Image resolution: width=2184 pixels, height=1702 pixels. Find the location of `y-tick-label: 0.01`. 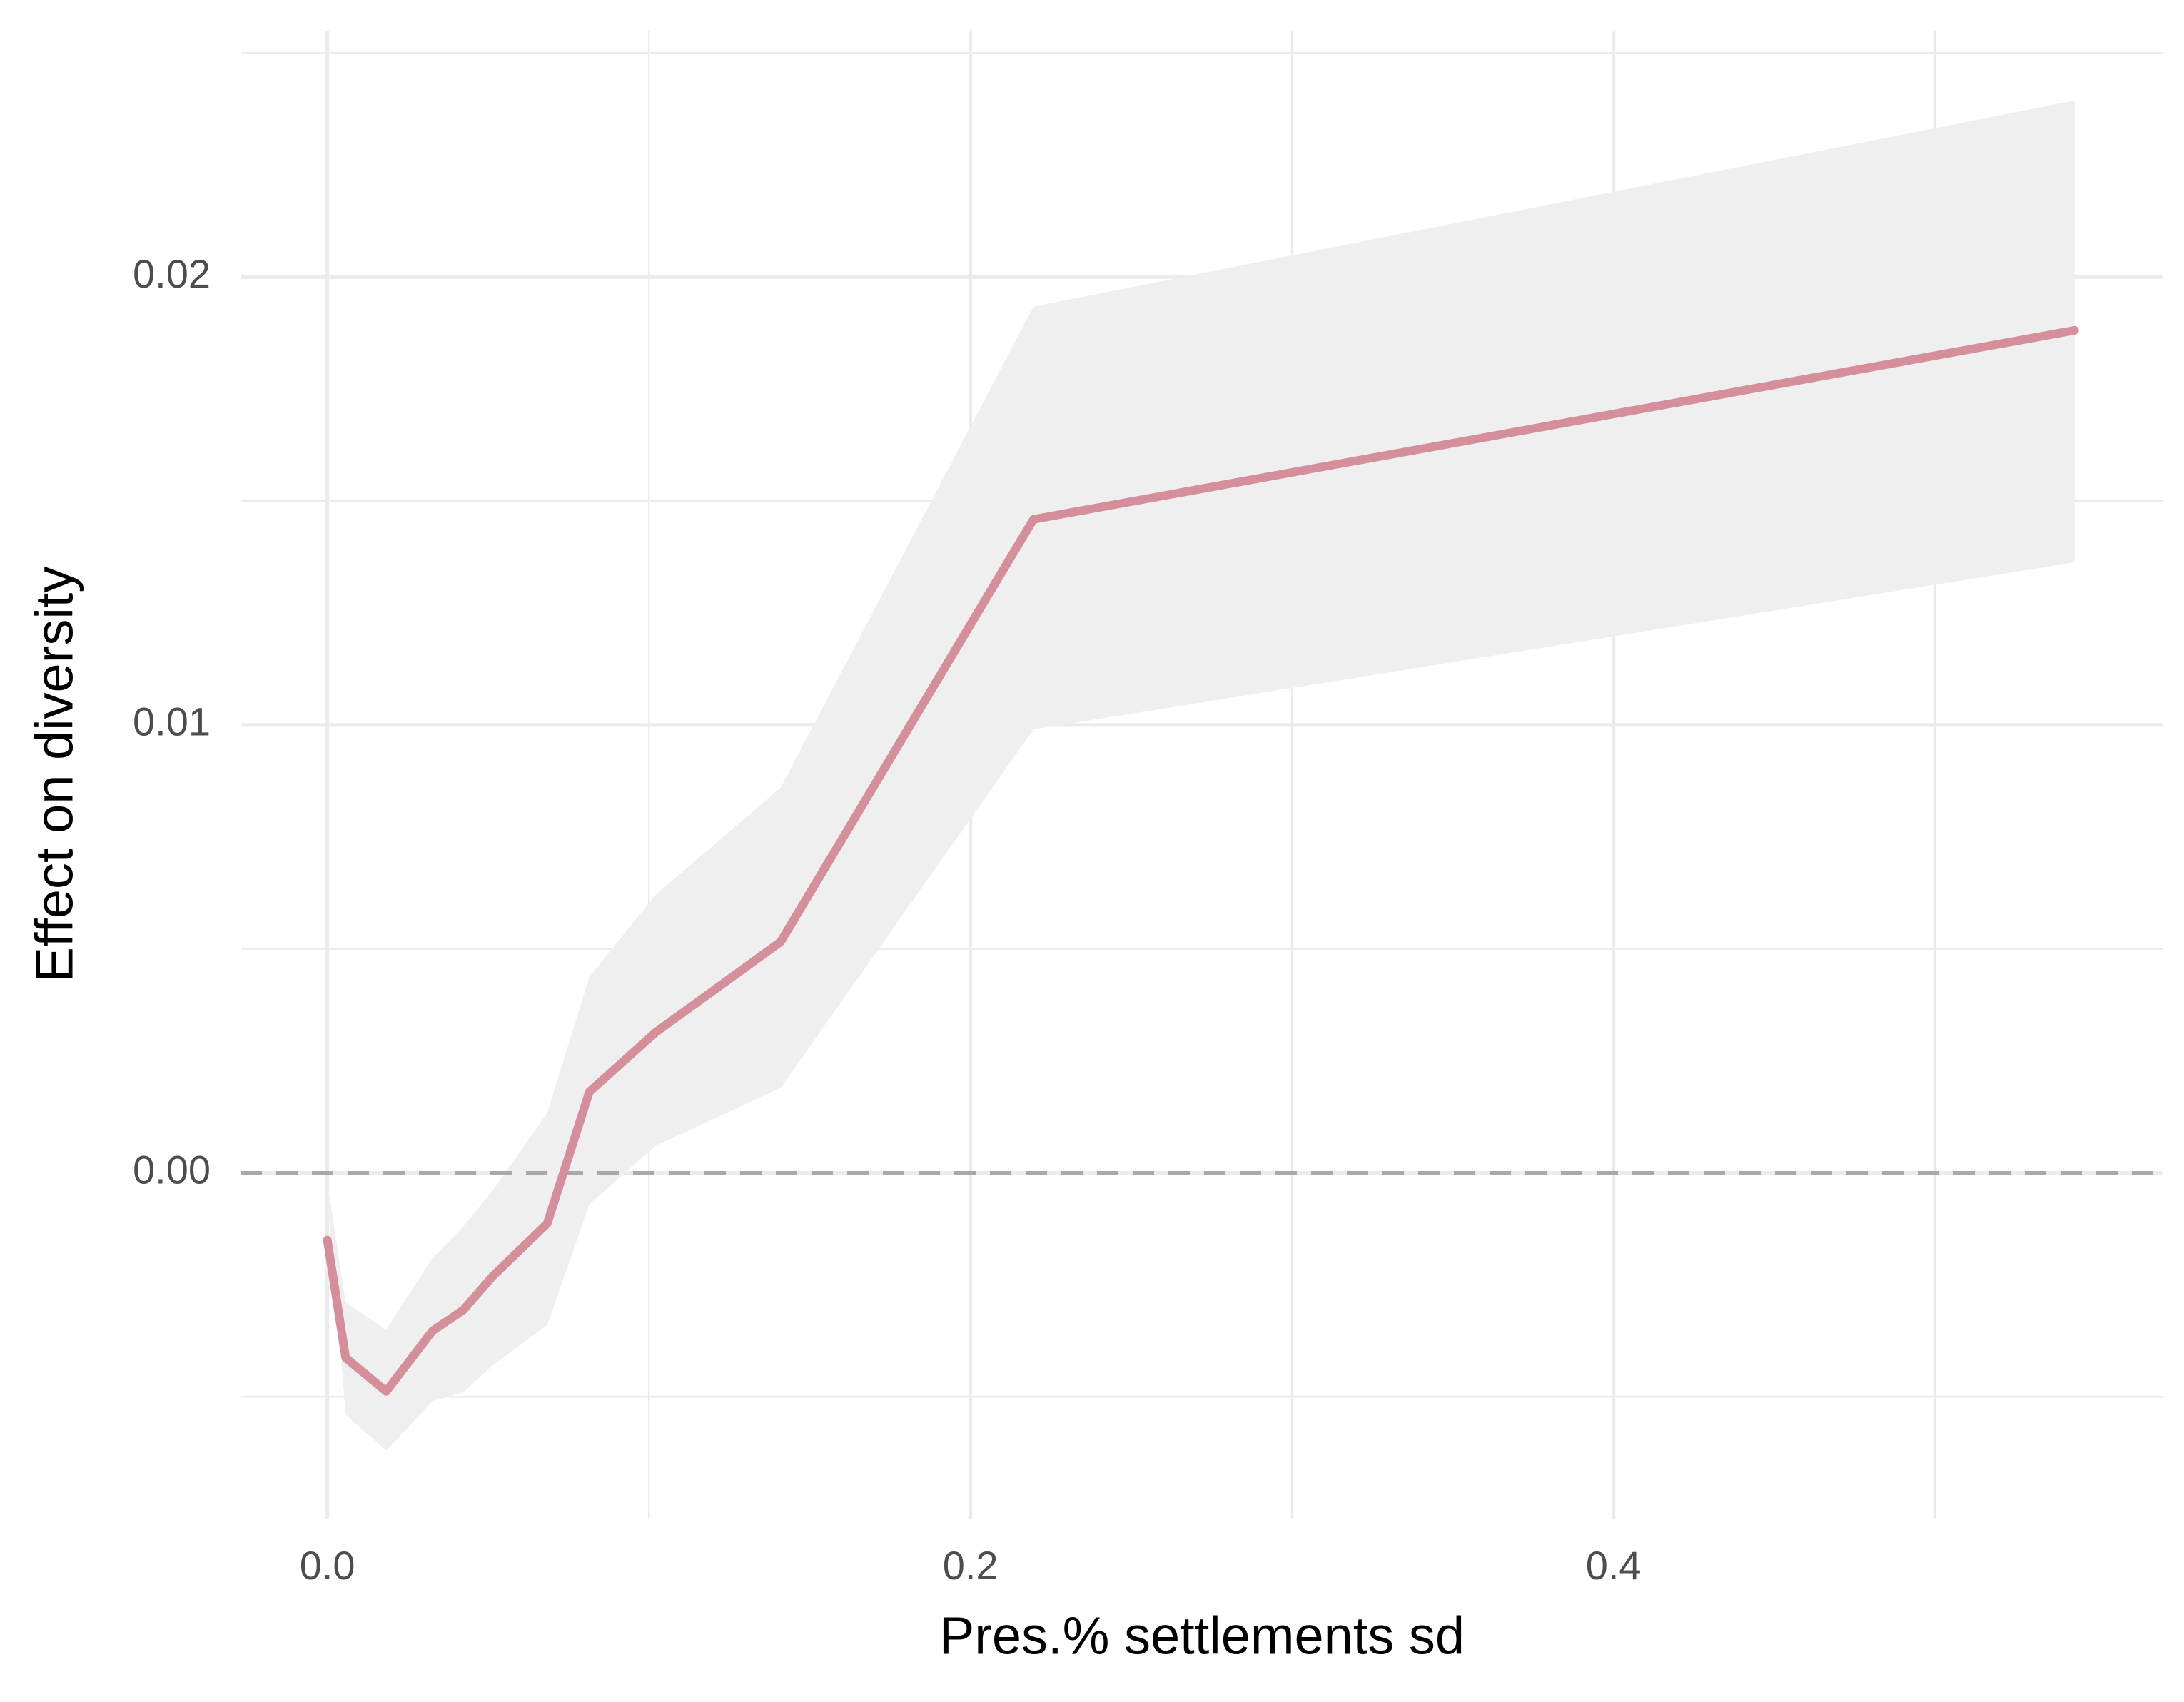

y-tick-label: 0.01 is located at coordinates (172, 722).